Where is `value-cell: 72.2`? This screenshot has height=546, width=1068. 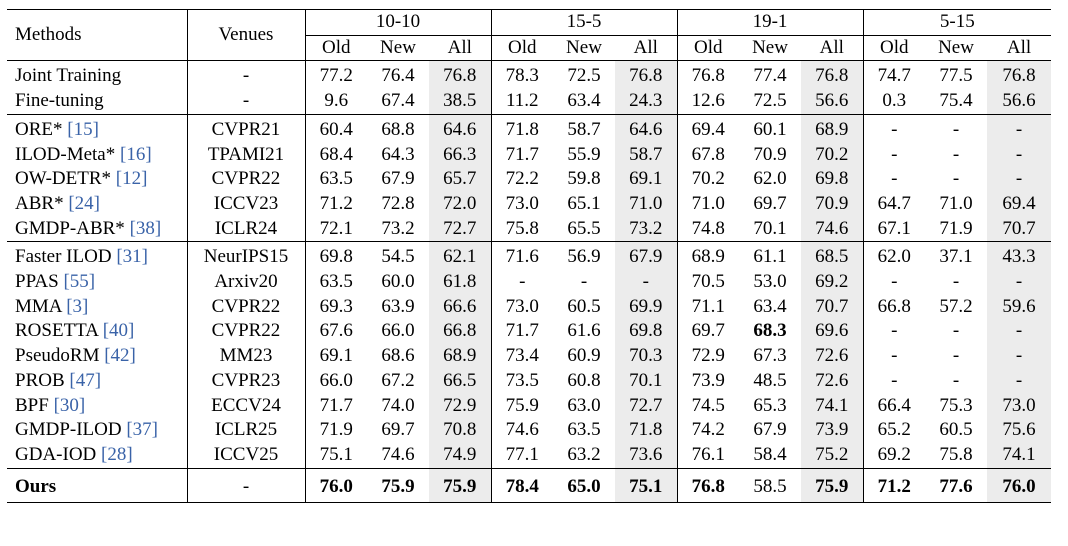 value-cell: 72.2 is located at coordinates (522, 179).